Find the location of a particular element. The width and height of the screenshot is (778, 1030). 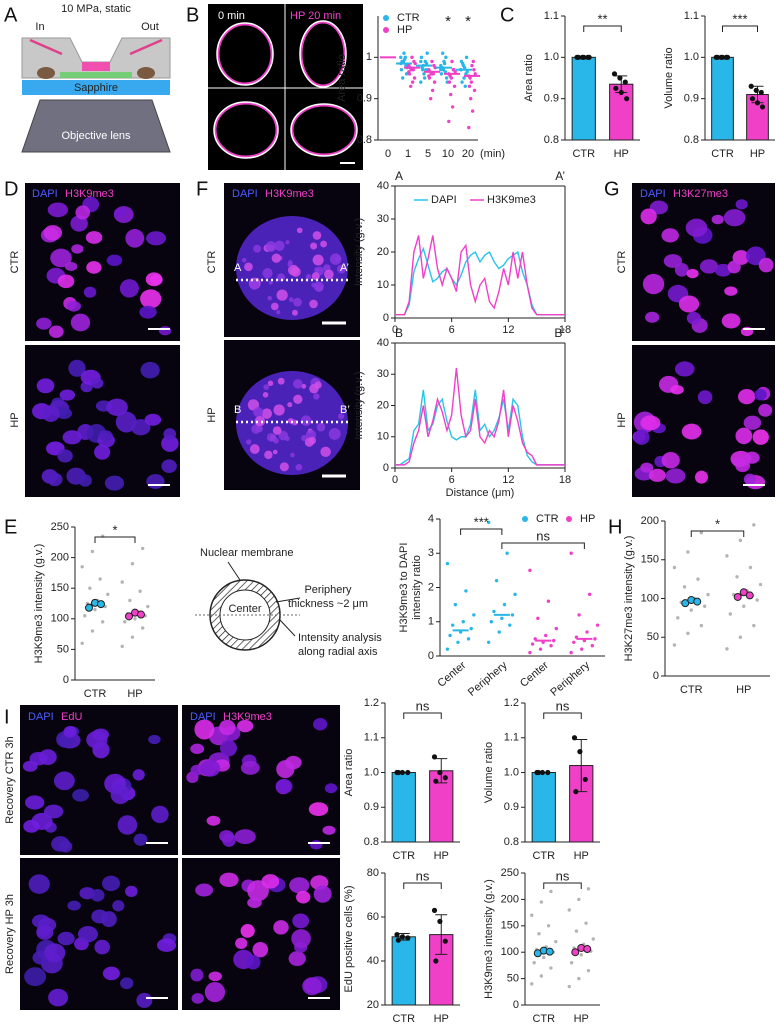

label: Periphery is located at coordinates (328, 590).